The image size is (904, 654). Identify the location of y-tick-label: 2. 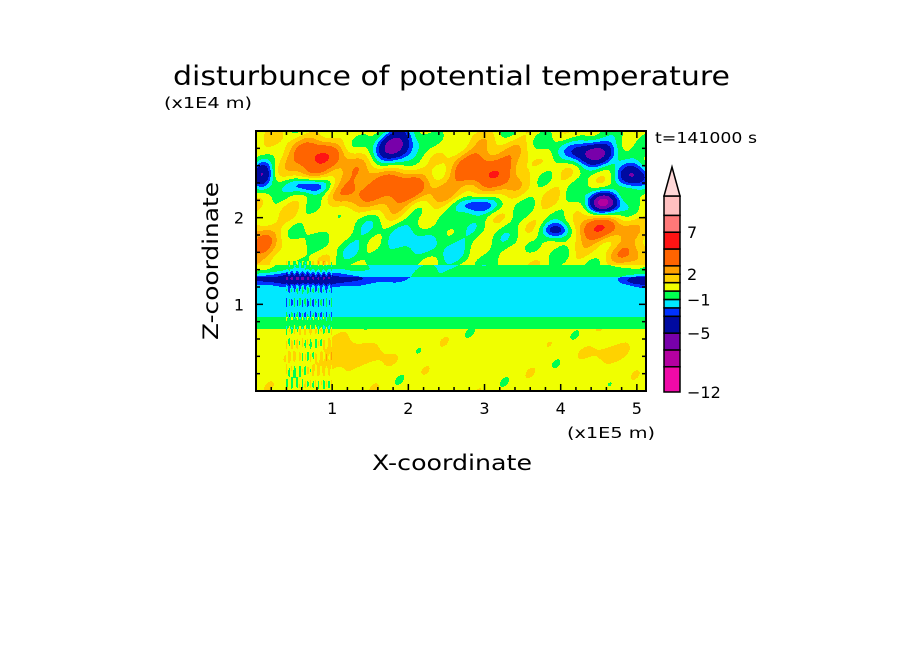
(239, 218).